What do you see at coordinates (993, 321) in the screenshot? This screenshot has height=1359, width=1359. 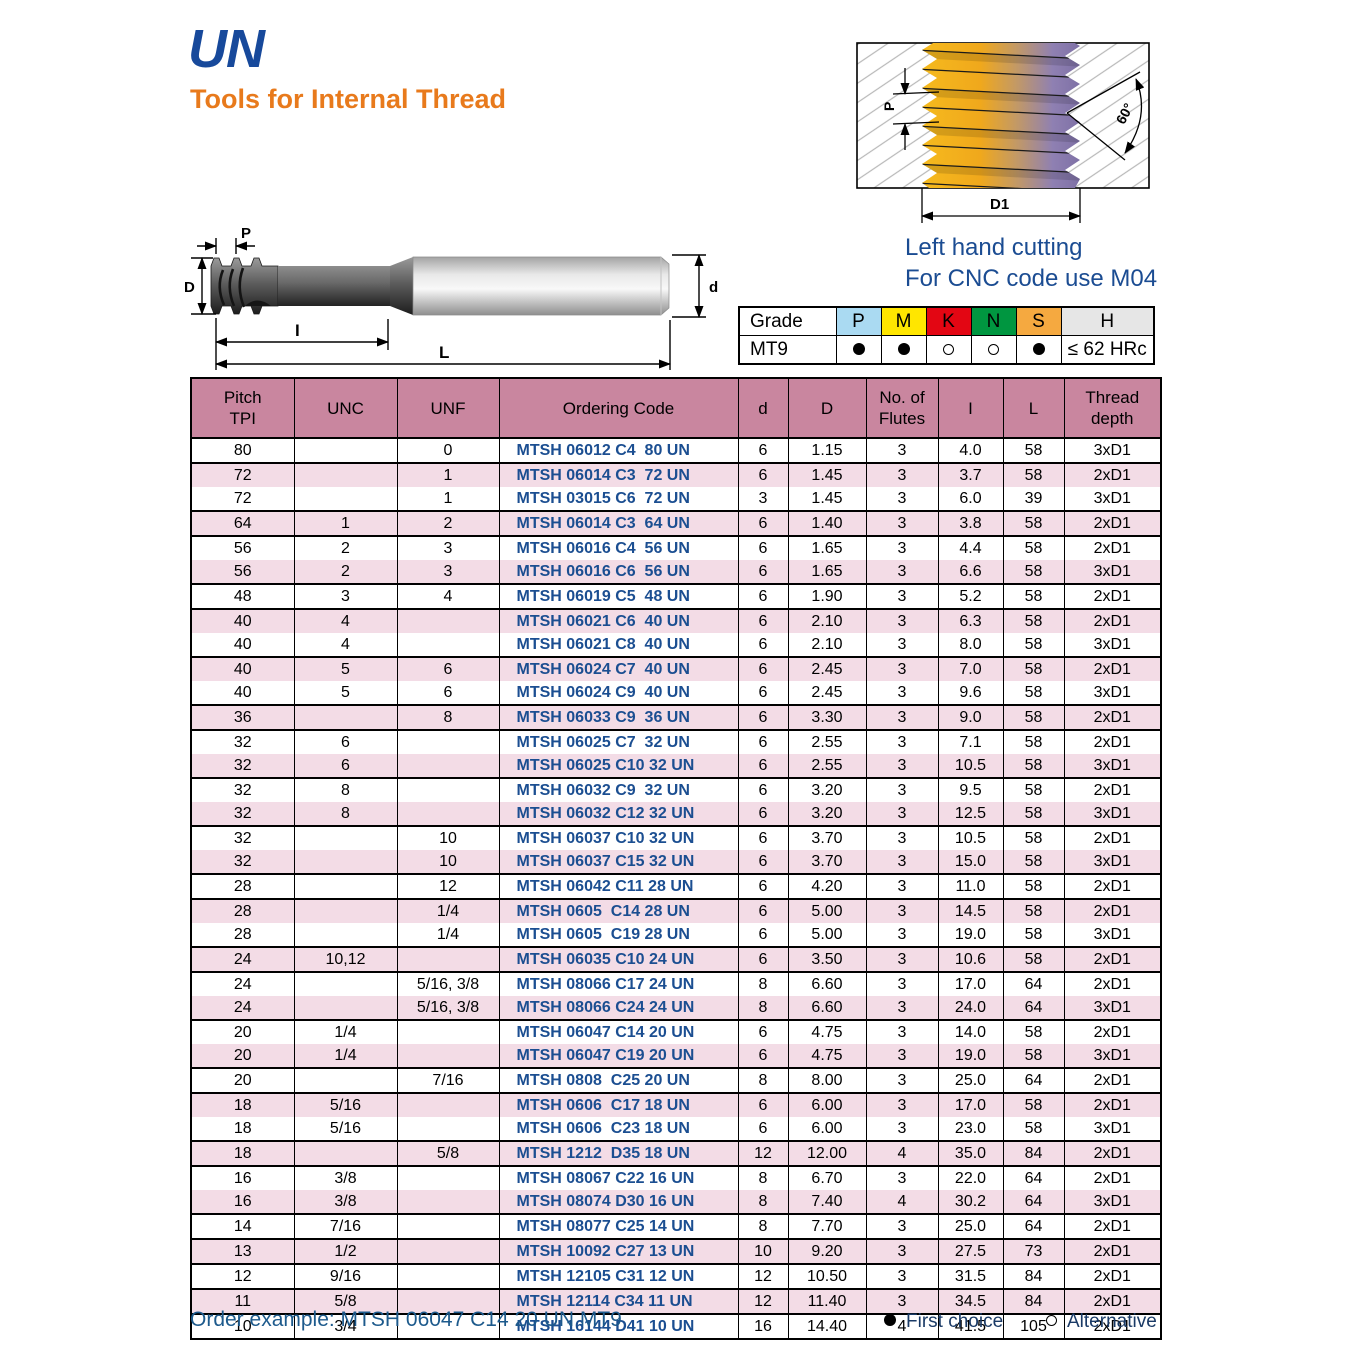 I see `grade-col-n: N` at bounding box center [993, 321].